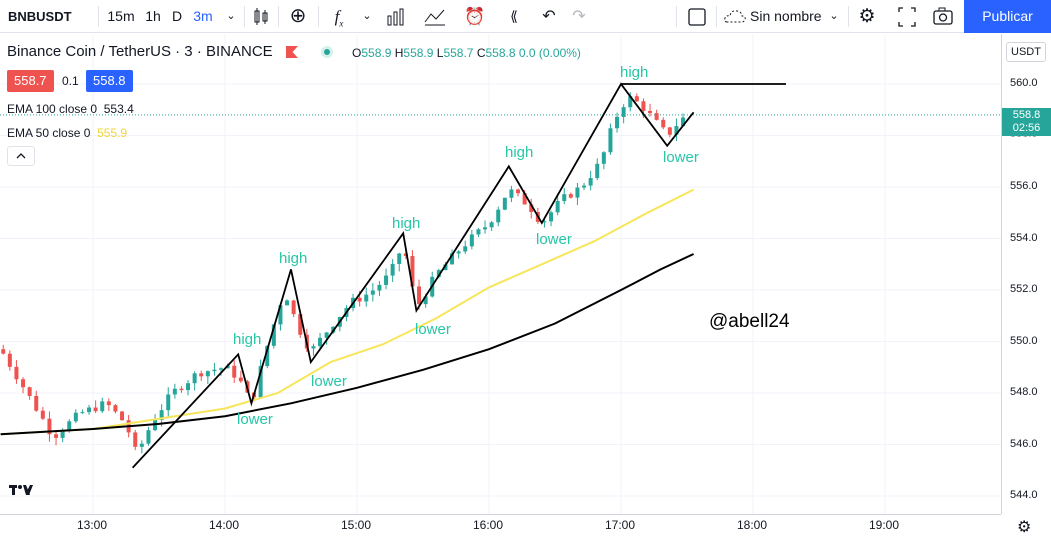 This screenshot has width=1051, height=545. Describe the element at coordinates (292, 52) in the screenshot. I see `flag-icon` at that location.